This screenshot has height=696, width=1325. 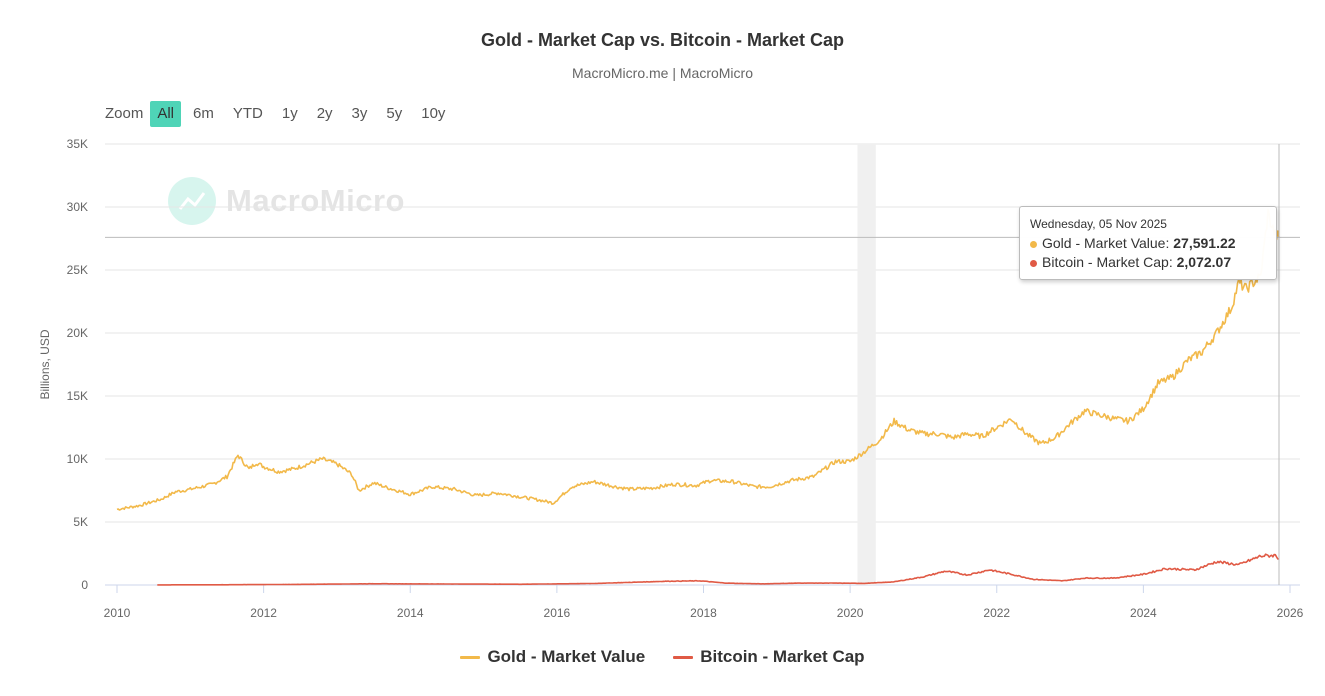 I want to click on y-tick-label: 10K, so click(x=77, y=459).